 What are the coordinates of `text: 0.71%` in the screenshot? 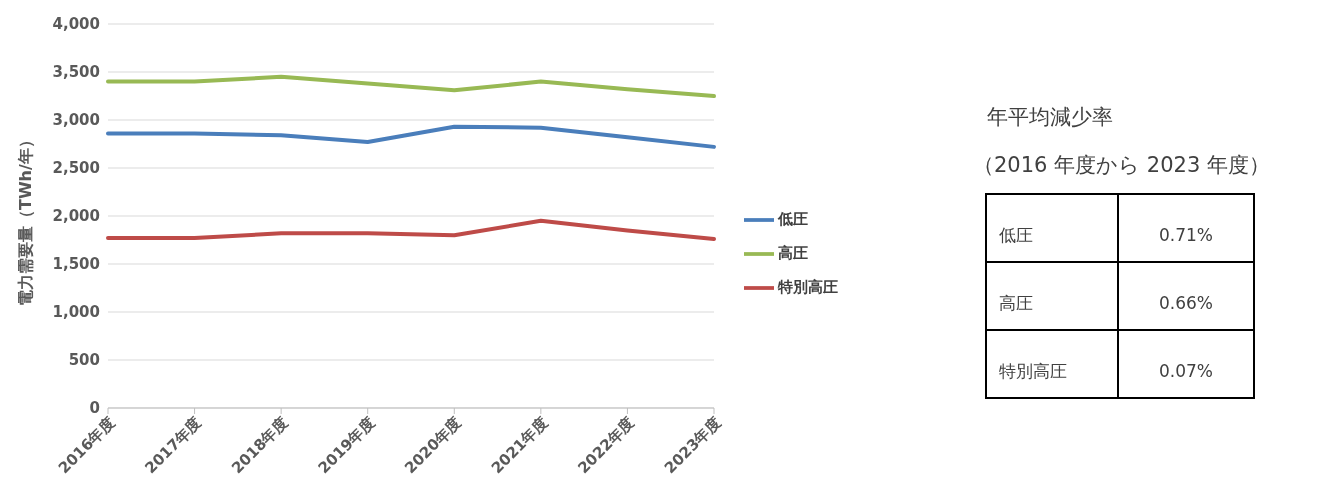 It's located at (1185, 235).